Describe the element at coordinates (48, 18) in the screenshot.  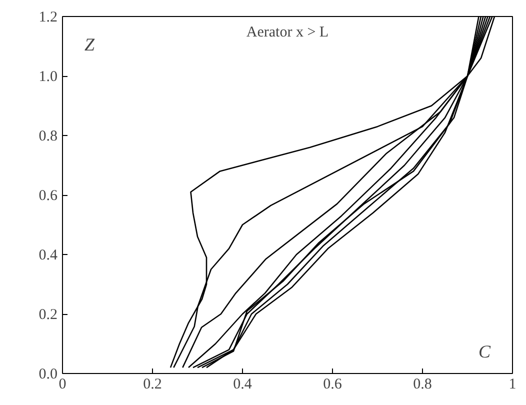
I see `y-tick-label: 1.2` at that location.